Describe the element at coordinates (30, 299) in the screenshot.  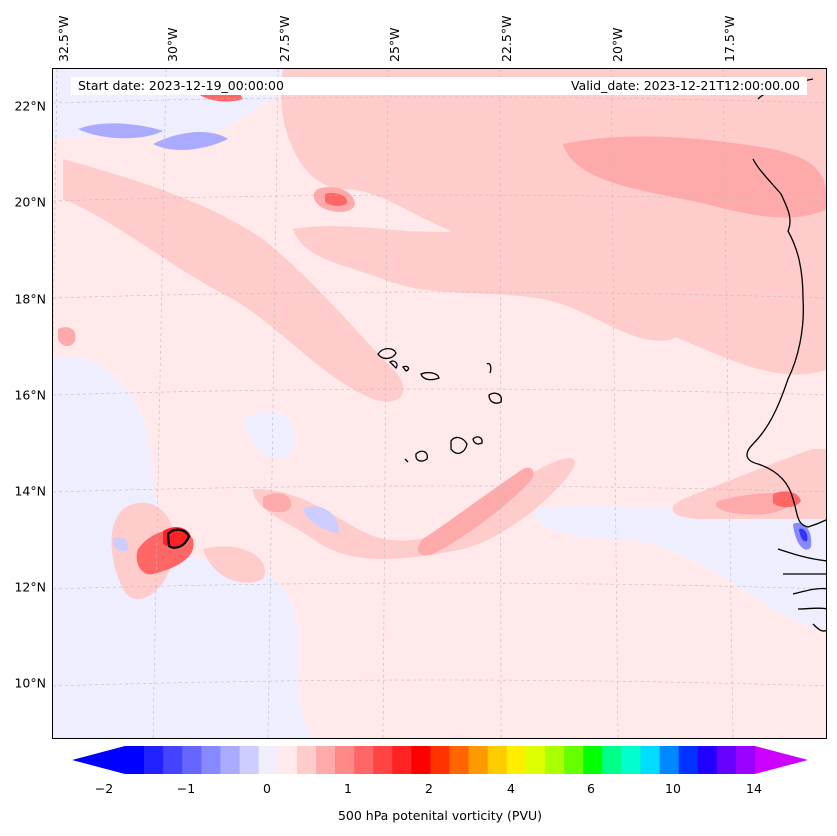
I see `latitude-label-18n: 18°N` at that location.